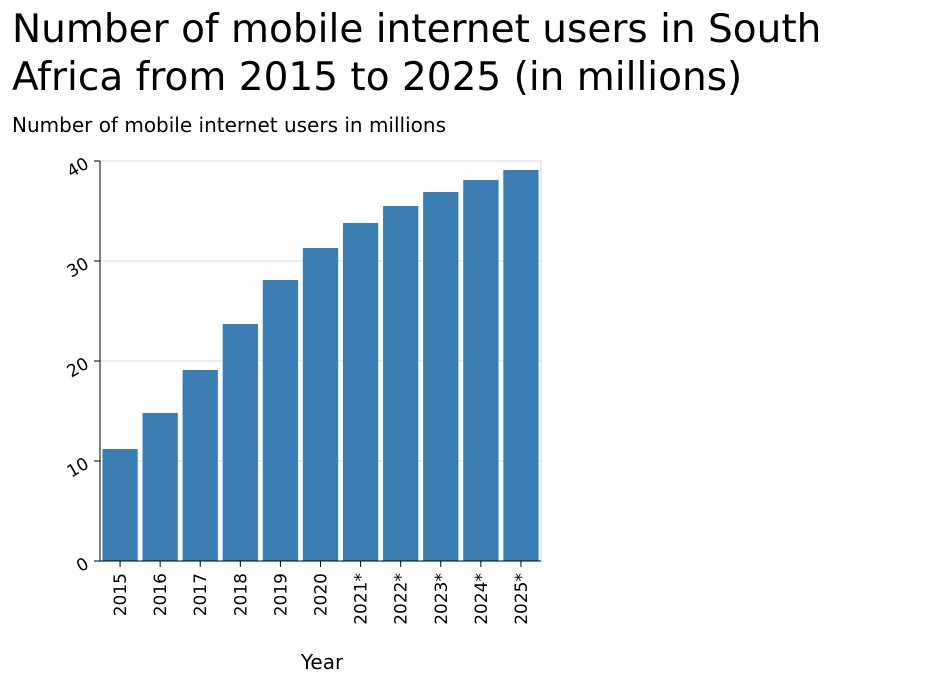 The width and height of the screenshot is (934, 686). Describe the element at coordinates (201, 594) in the screenshot. I see `x-tick-label: 2017` at that location.